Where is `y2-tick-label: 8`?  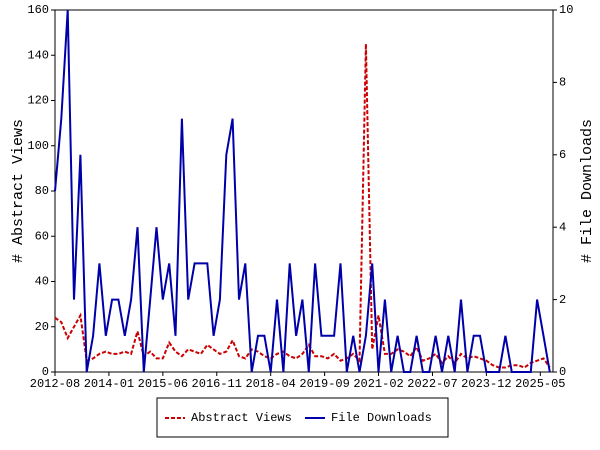 y2-tick-label: 8 is located at coordinates (562, 83).